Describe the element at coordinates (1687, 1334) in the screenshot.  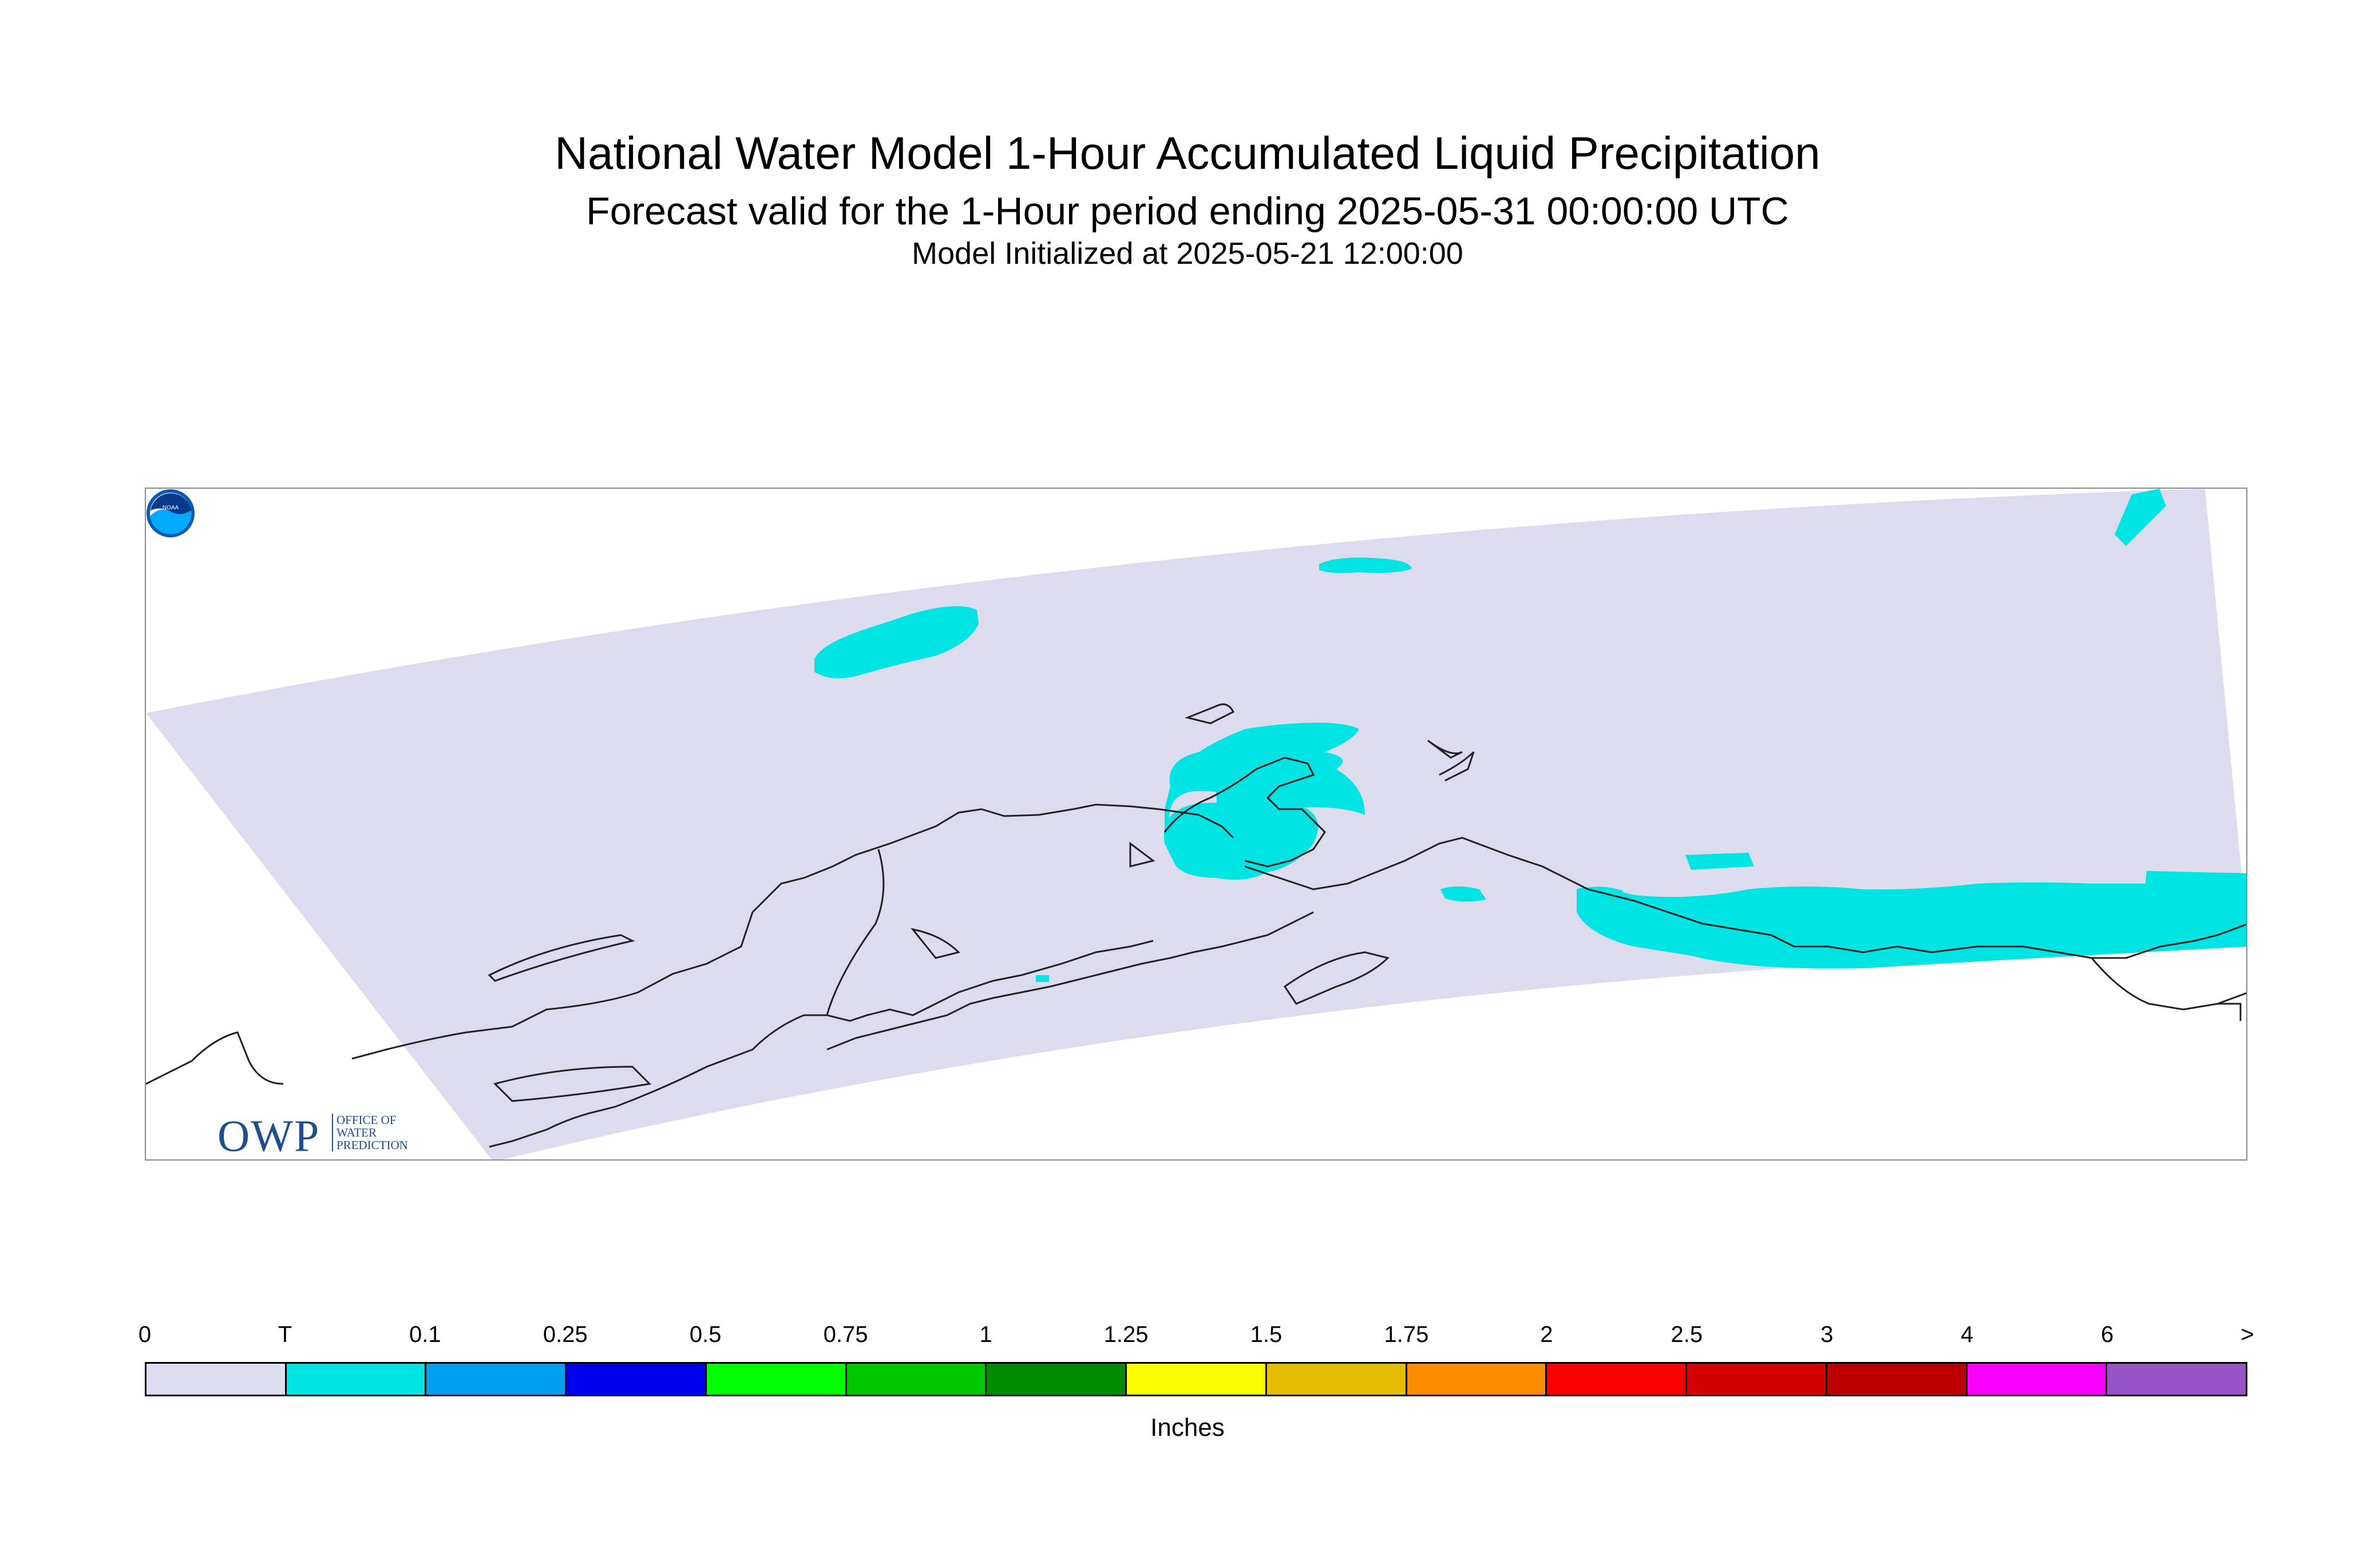
I see `legend-tick-label: 2.5` at that location.